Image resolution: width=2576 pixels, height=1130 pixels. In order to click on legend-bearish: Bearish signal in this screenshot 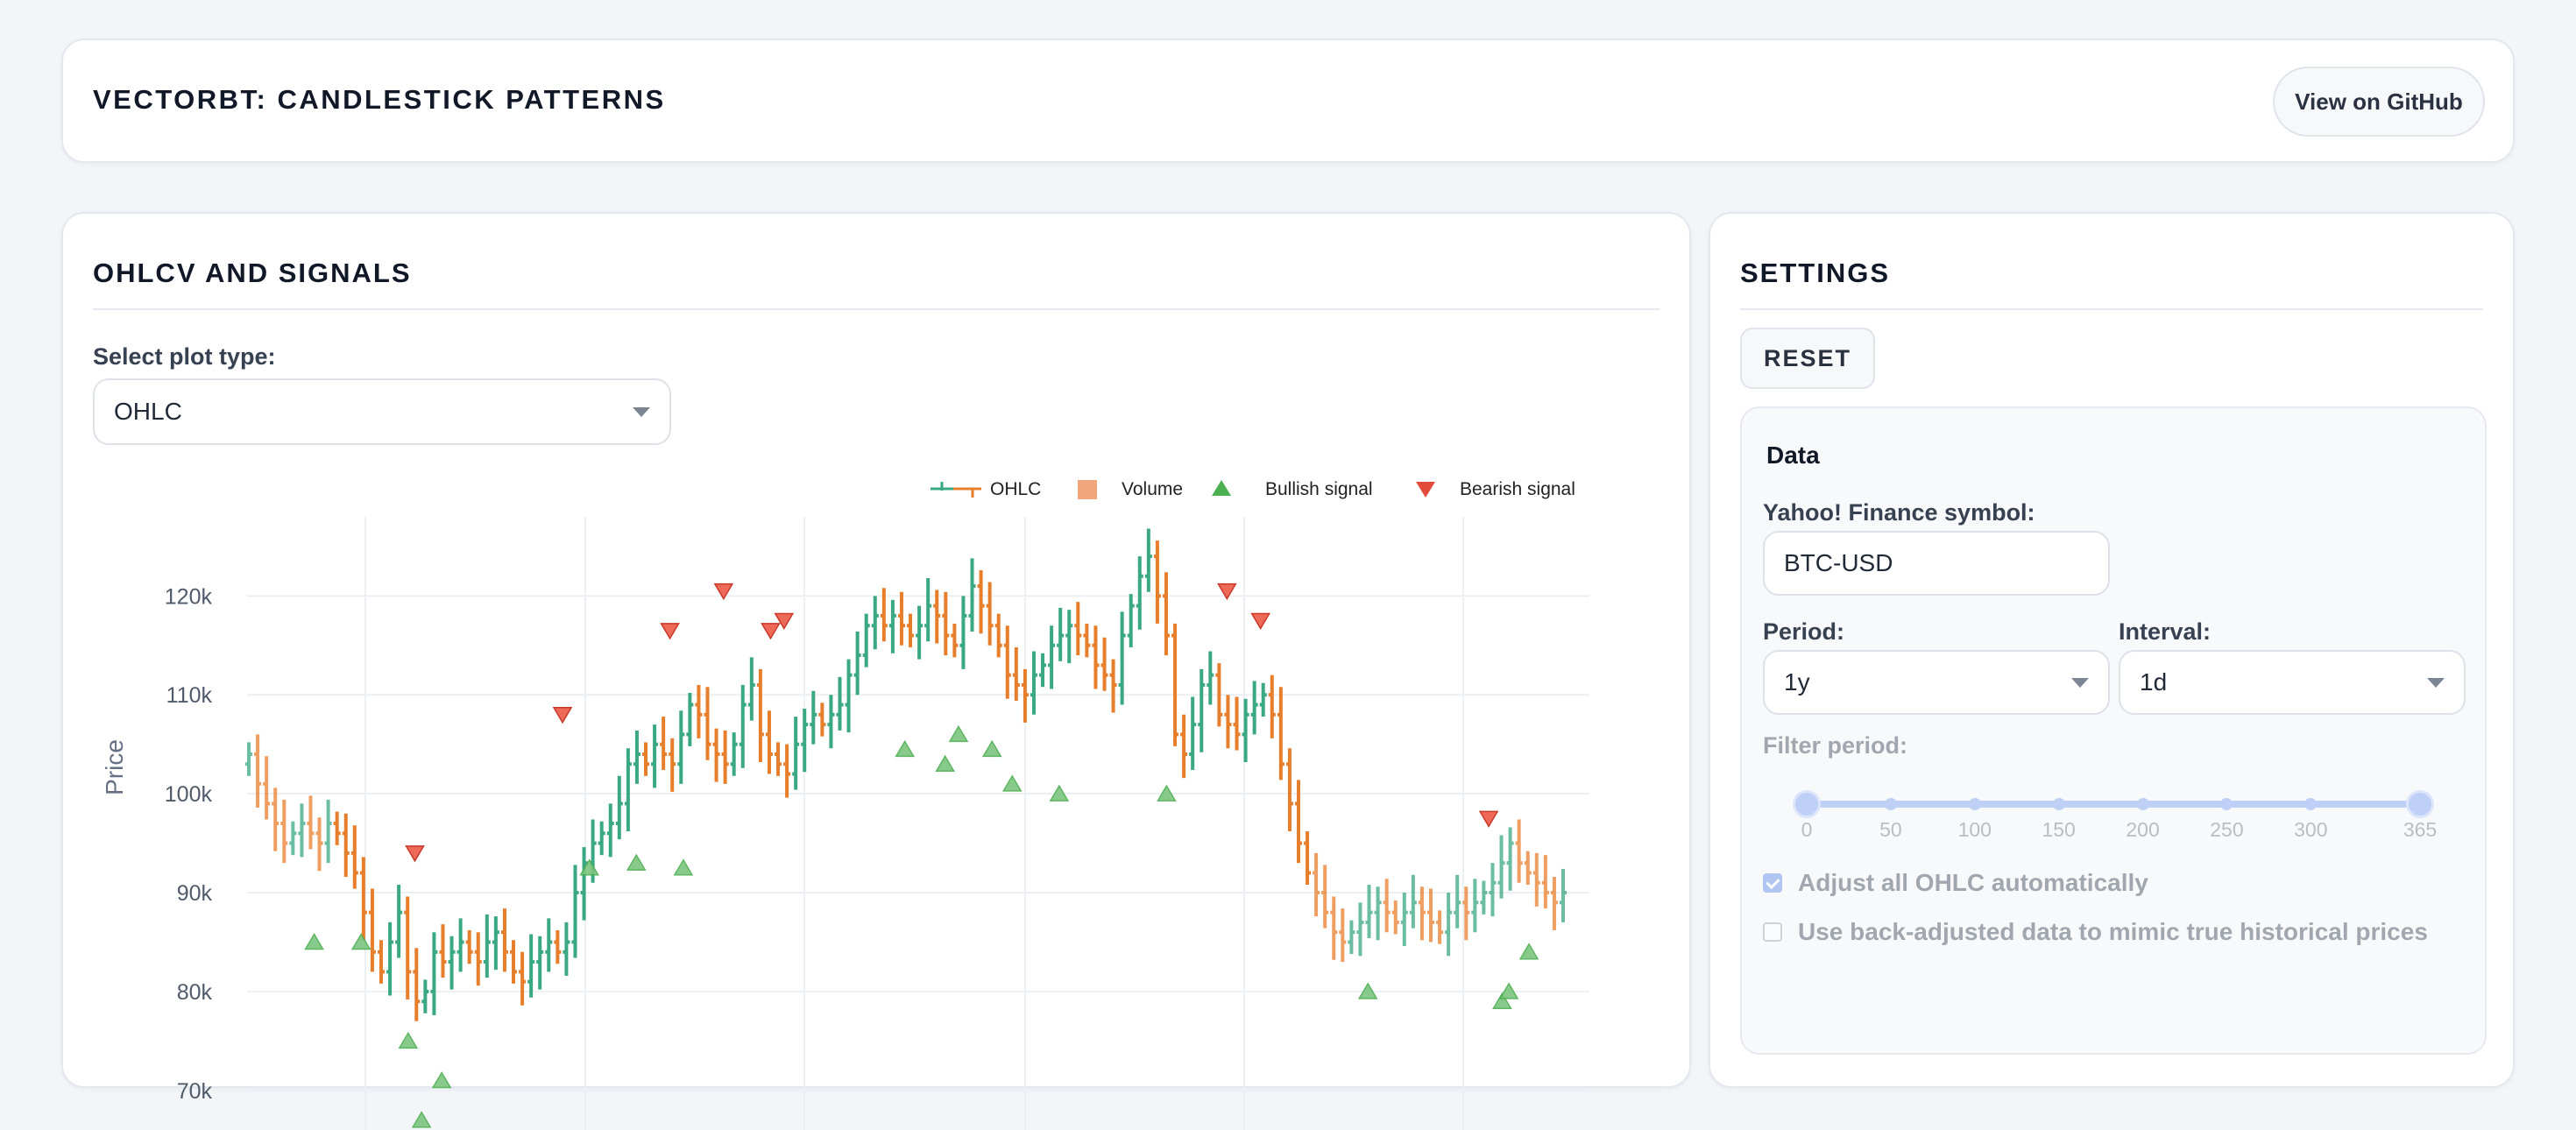, I will do `click(1495, 489)`.